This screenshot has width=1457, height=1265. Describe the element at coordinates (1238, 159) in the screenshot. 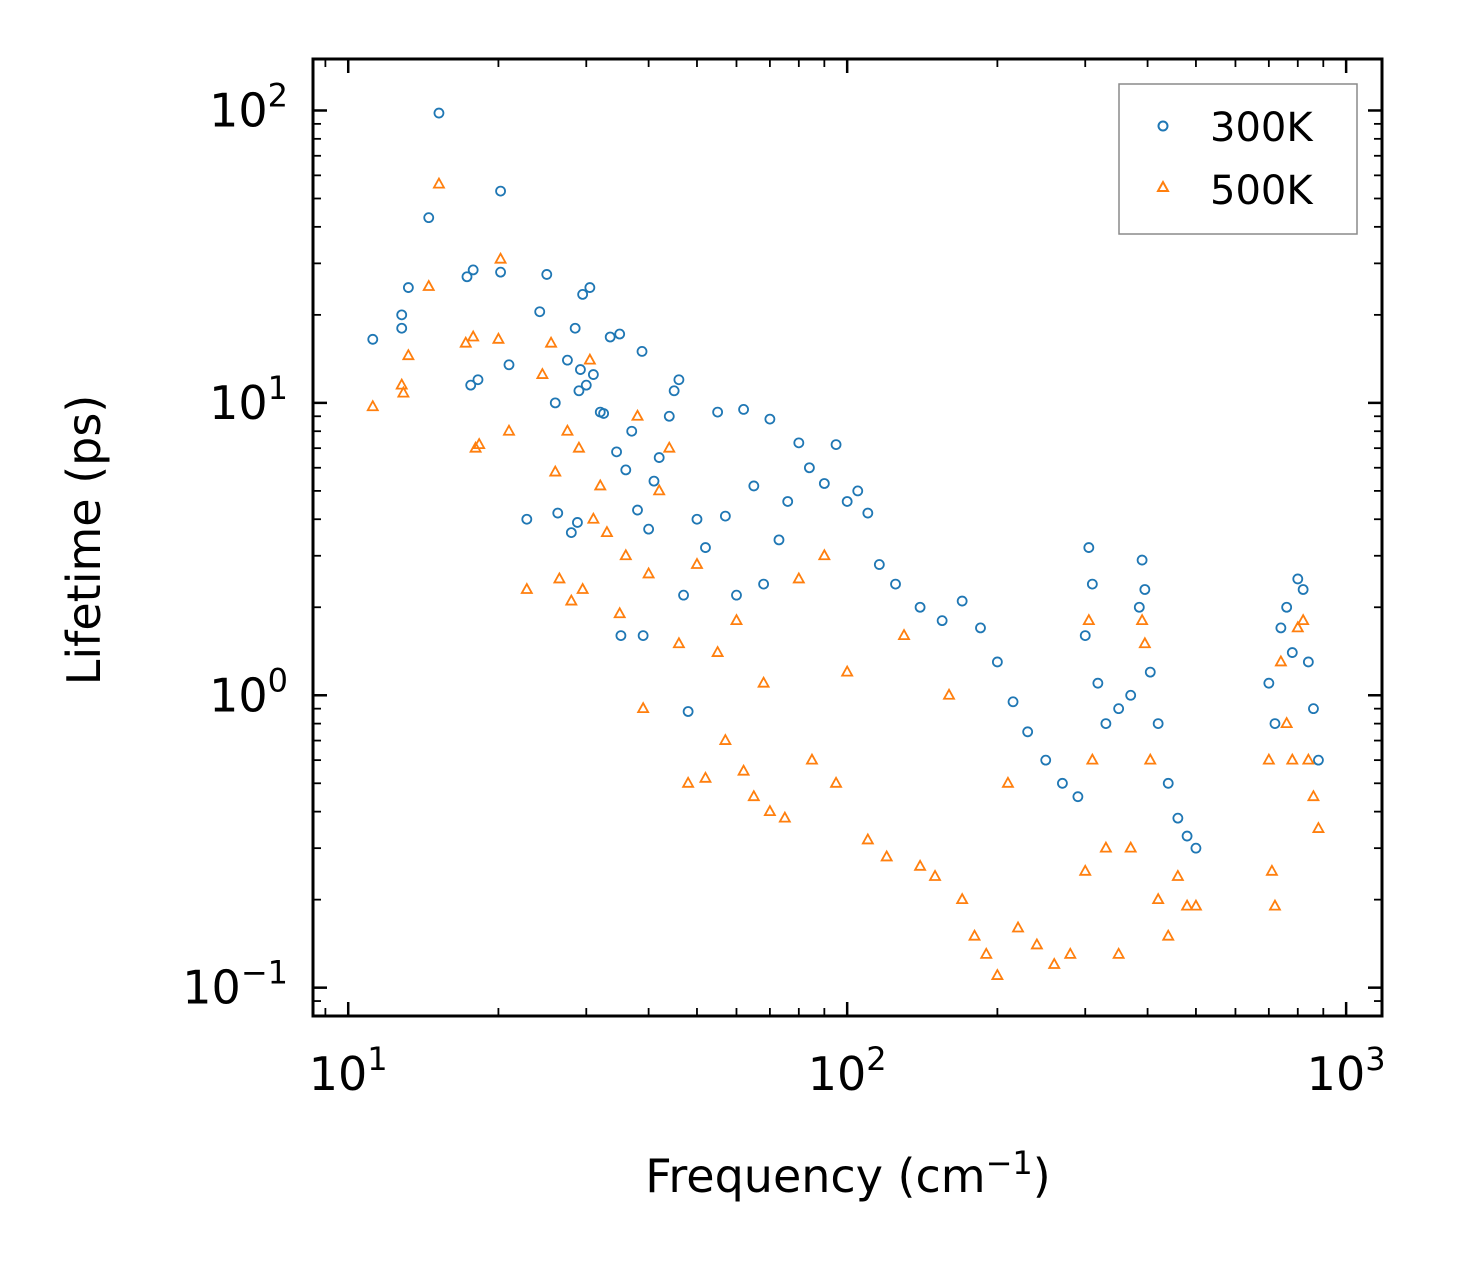

I see `legend-box` at that location.